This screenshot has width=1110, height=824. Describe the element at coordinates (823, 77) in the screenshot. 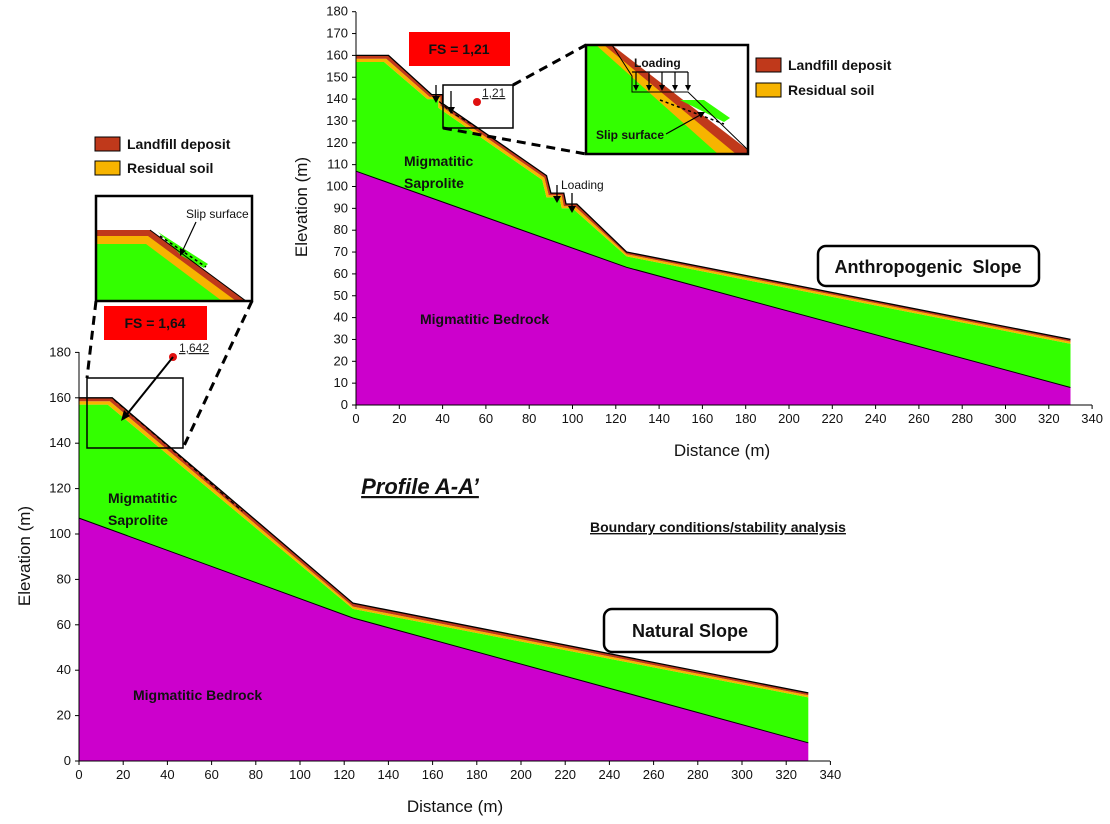

I see `anthropogenic-legend: Landfill deposit Residual soil` at that location.